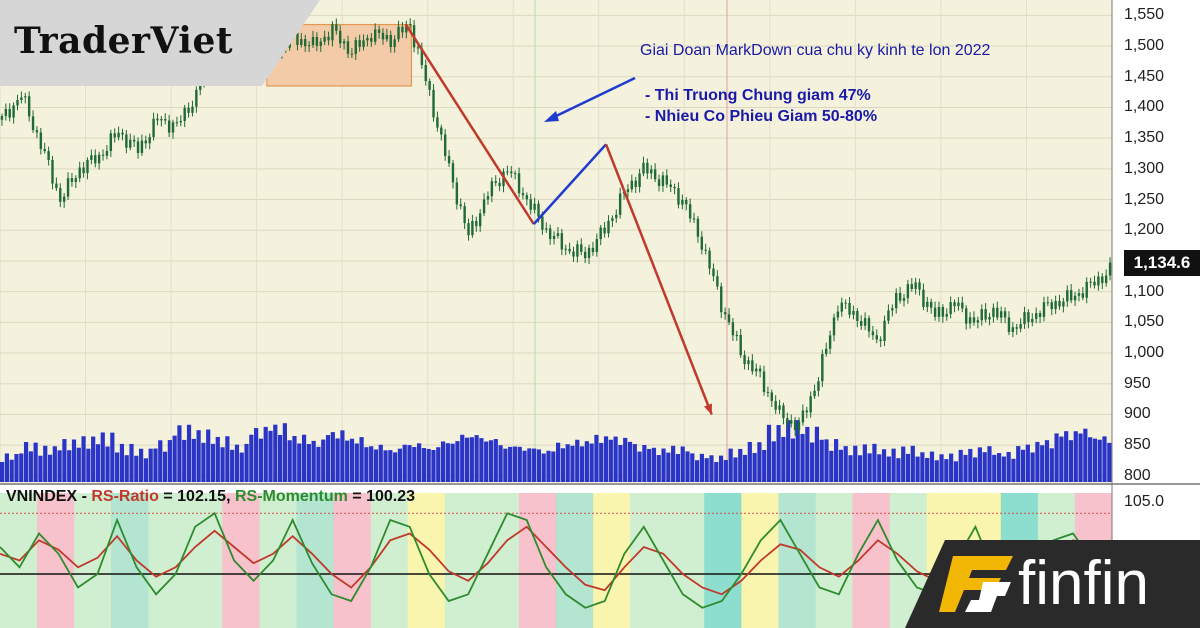  Describe the element at coordinates (1144, 501) in the screenshot. I see `rs-axis-tick: 105.0` at that location.